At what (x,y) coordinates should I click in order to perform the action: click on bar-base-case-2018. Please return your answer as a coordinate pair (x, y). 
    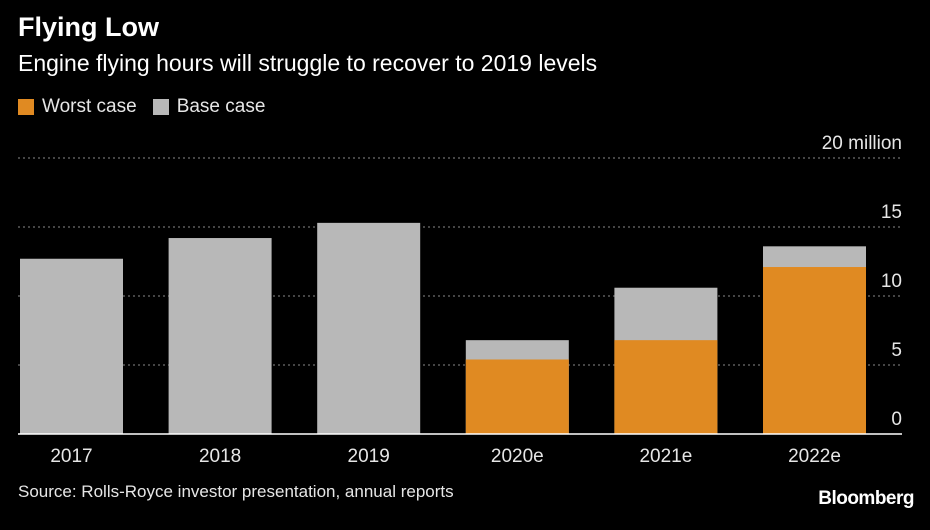
    Looking at the image, I should click on (220, 336).